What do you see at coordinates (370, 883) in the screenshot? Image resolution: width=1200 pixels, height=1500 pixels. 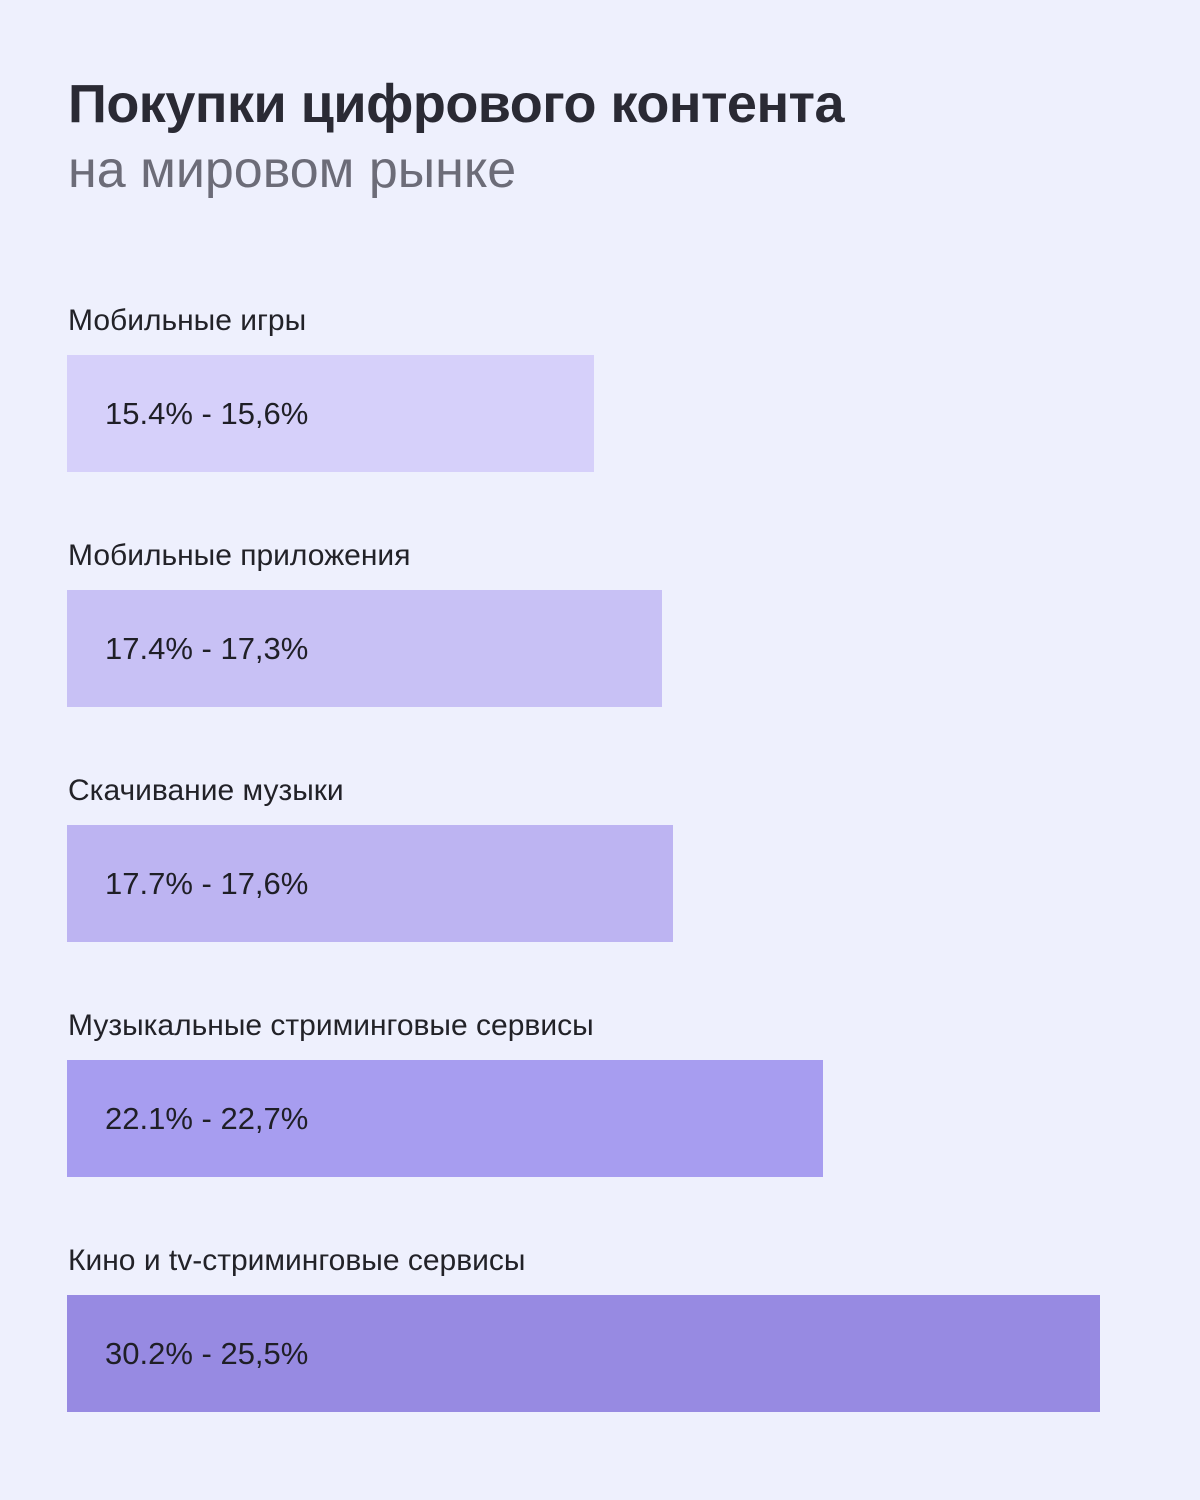 I see `bar: 17.7% - 17,6%` at bounding box center [370, 883].